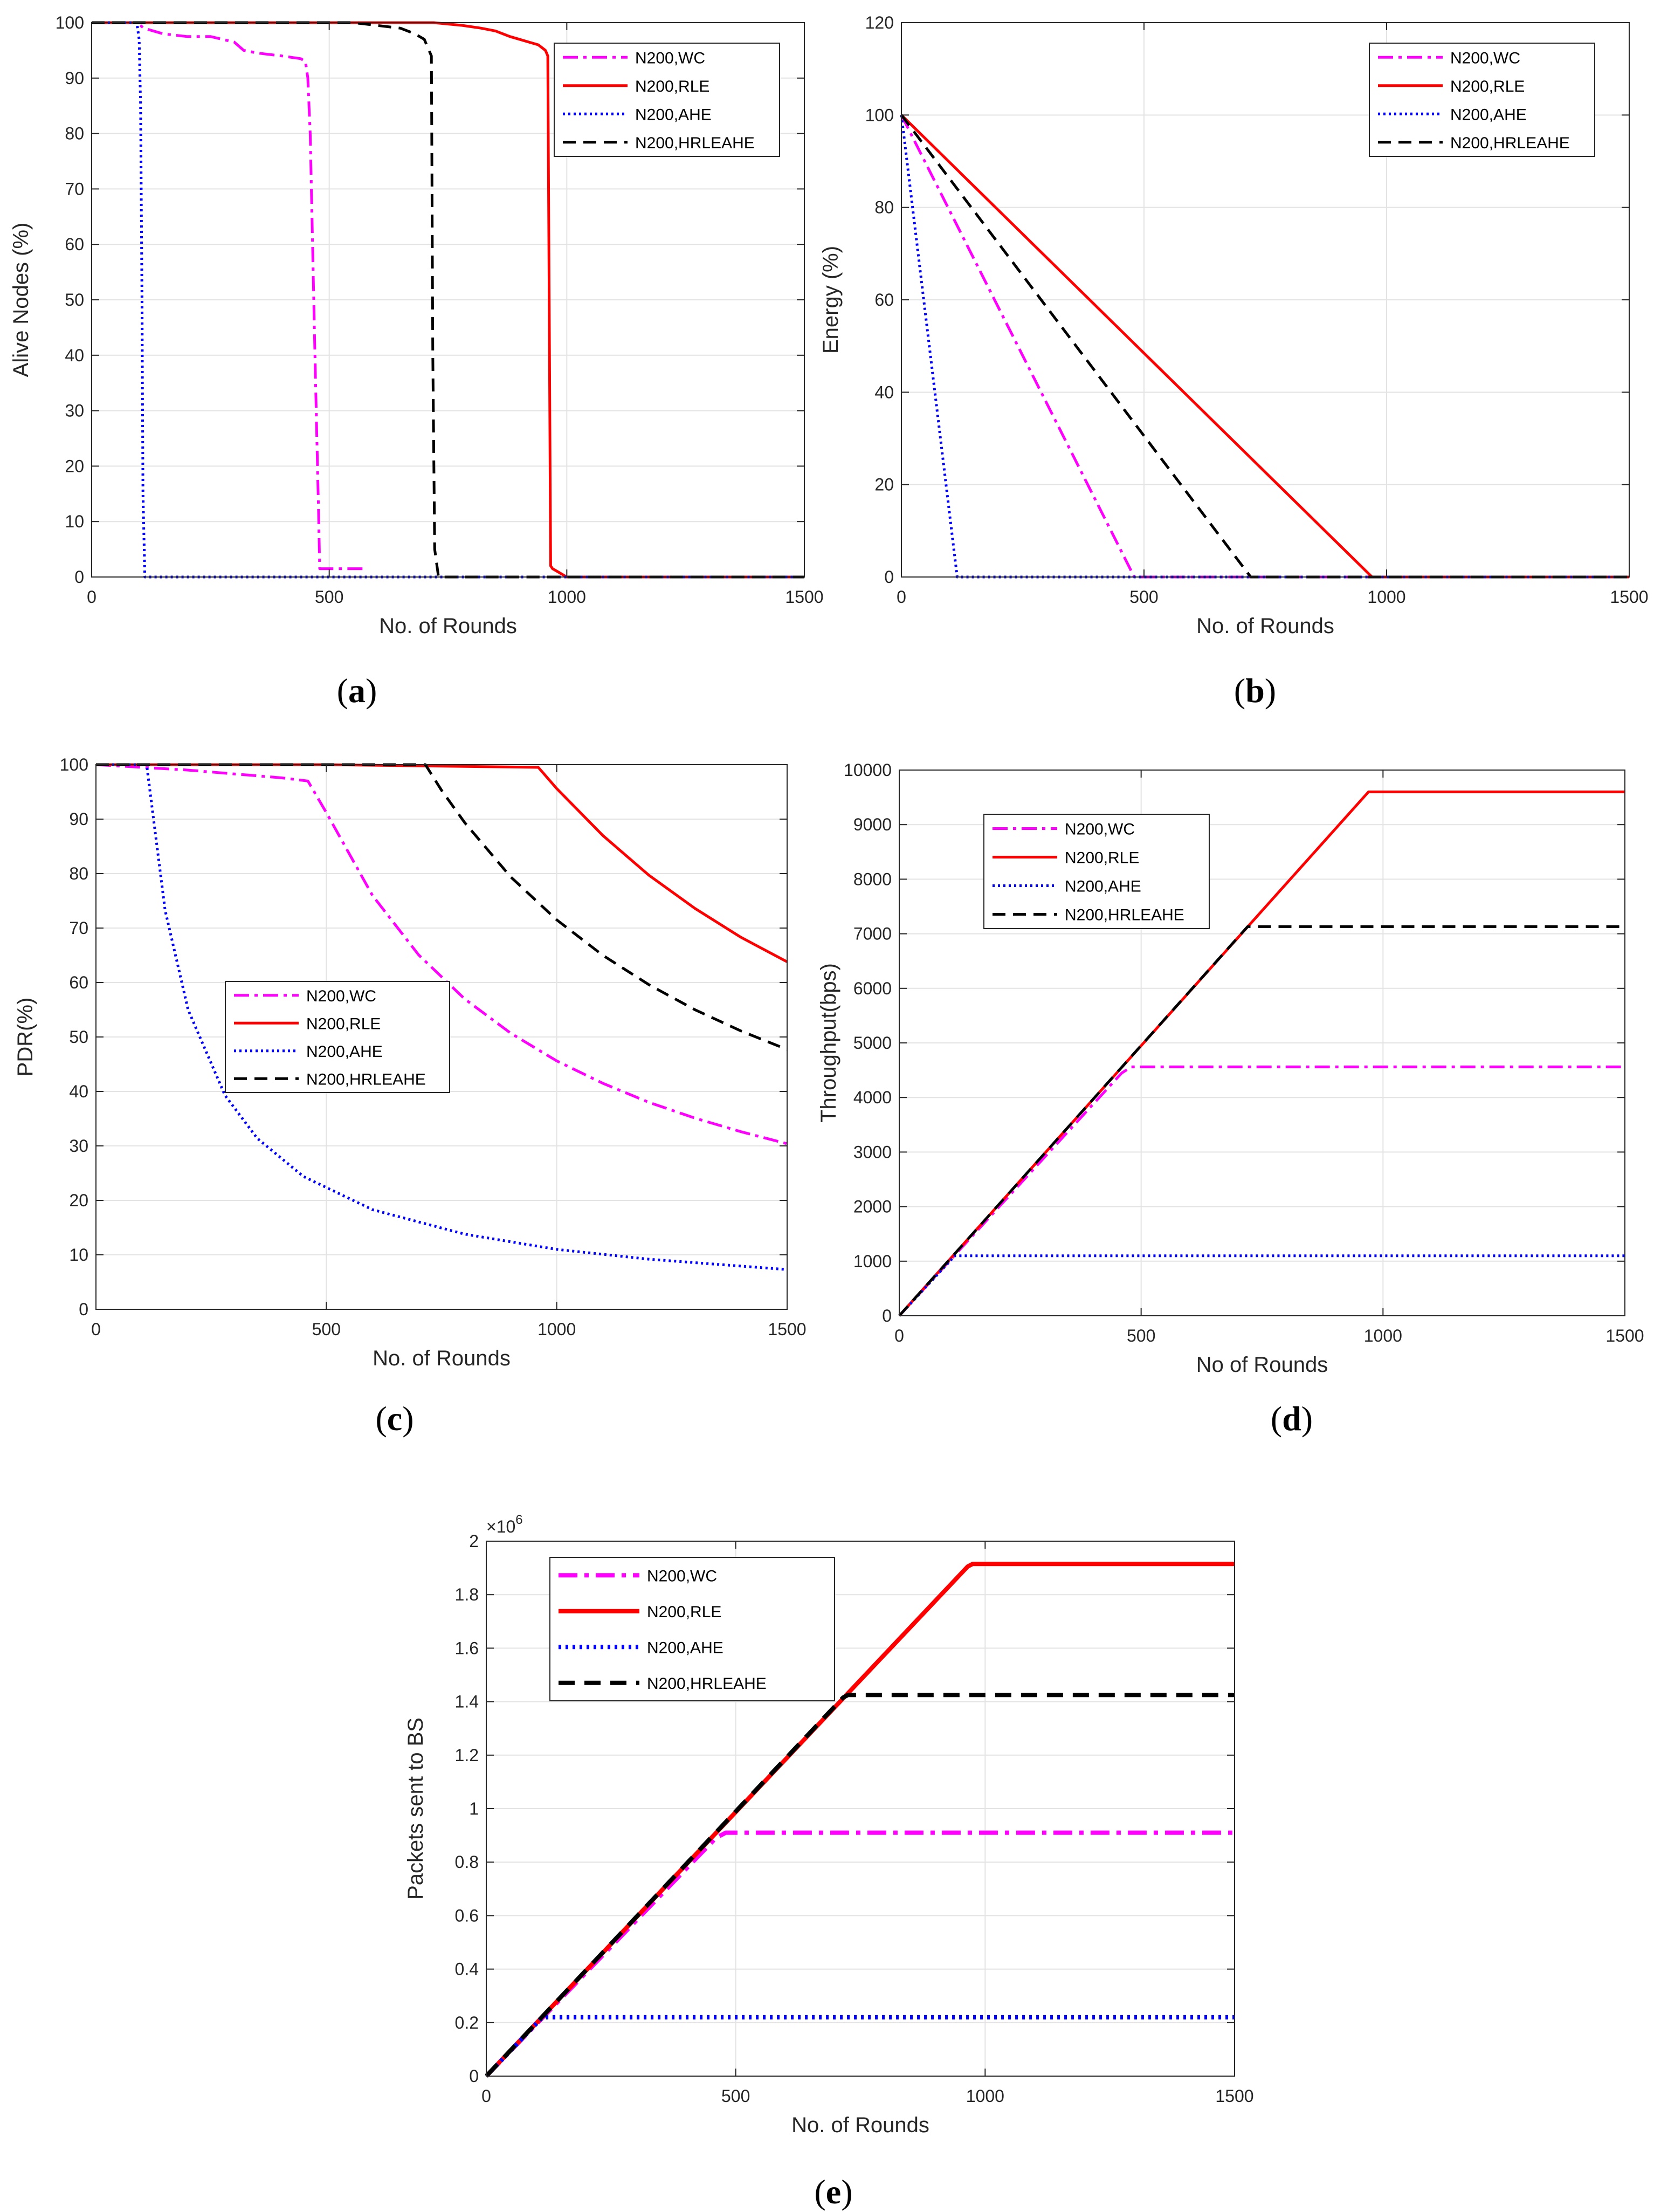 Image resolution: width=1654 pixels, height=2212 pixels. I want to click on y-axis-label: PDR(%), so click(25, 1037).